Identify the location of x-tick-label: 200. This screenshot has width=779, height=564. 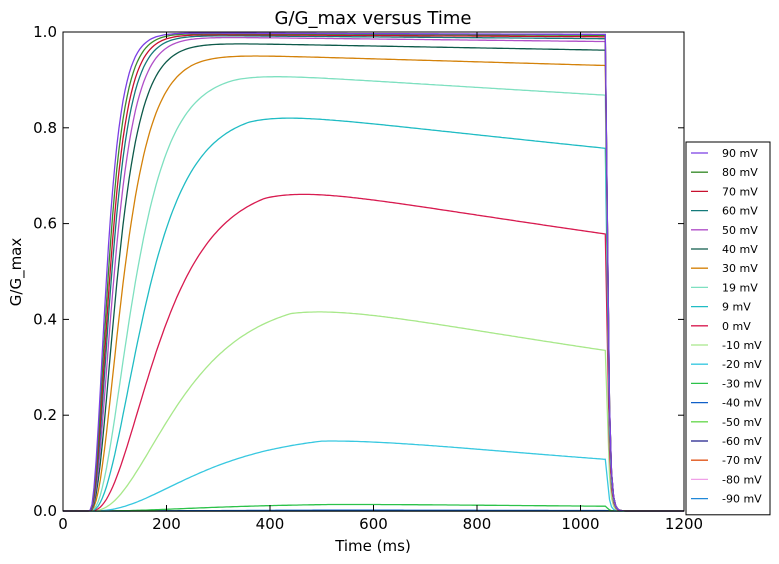
(166, 524).